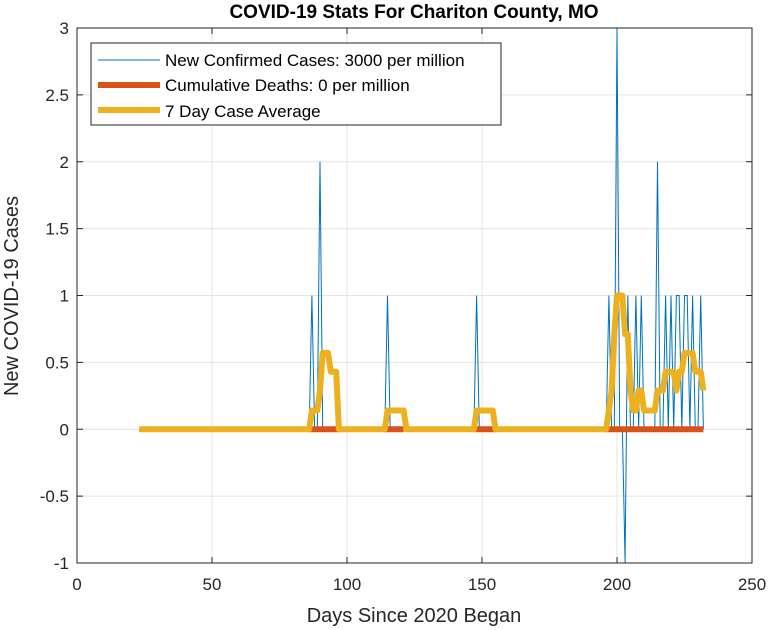 The height and width of the screenshot is (630, 773). I want to click on legend-label-deaths: Cumulative Deaths: 0 per million, so click(287, 85).